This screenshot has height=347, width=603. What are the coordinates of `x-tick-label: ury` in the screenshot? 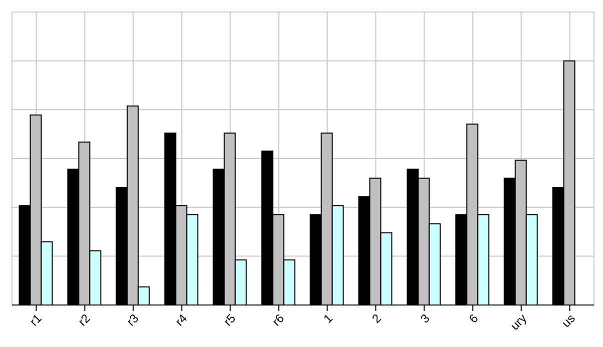 It's located at (519, 322).